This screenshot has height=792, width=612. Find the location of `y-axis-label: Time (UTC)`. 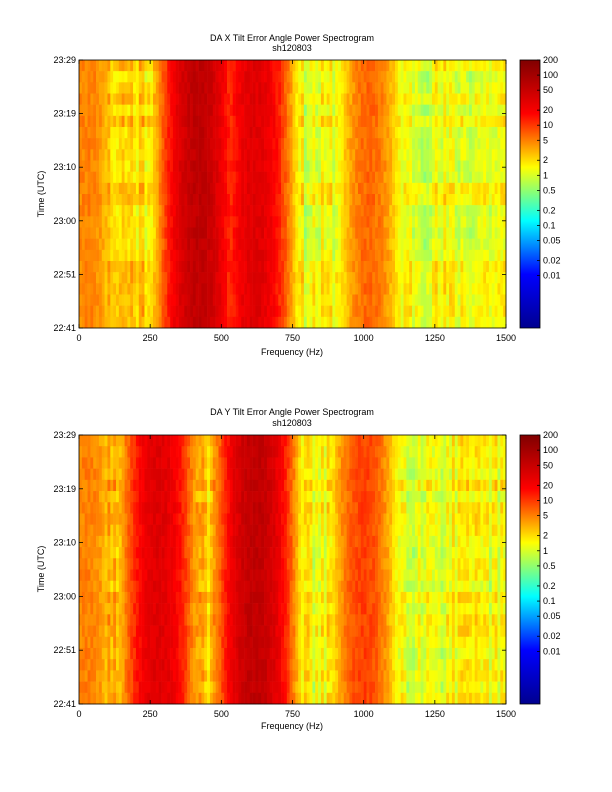

y-axis-label: Time (UTC) is located at coordinates (41, 194).